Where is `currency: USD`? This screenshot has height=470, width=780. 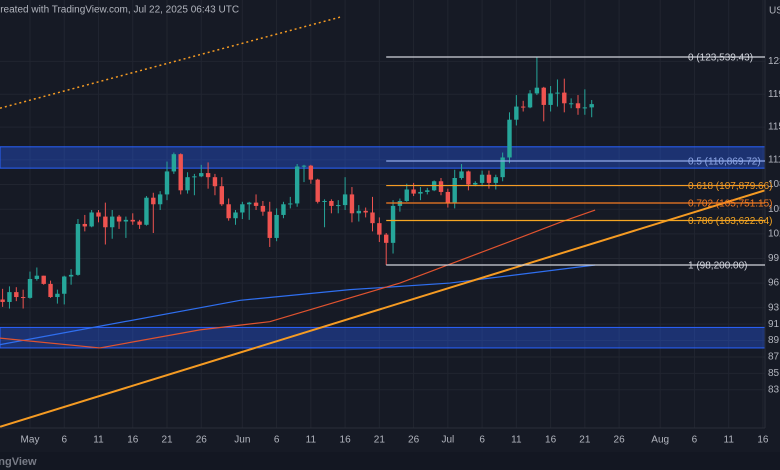 currency: USD is located at coordinates (774, 11).